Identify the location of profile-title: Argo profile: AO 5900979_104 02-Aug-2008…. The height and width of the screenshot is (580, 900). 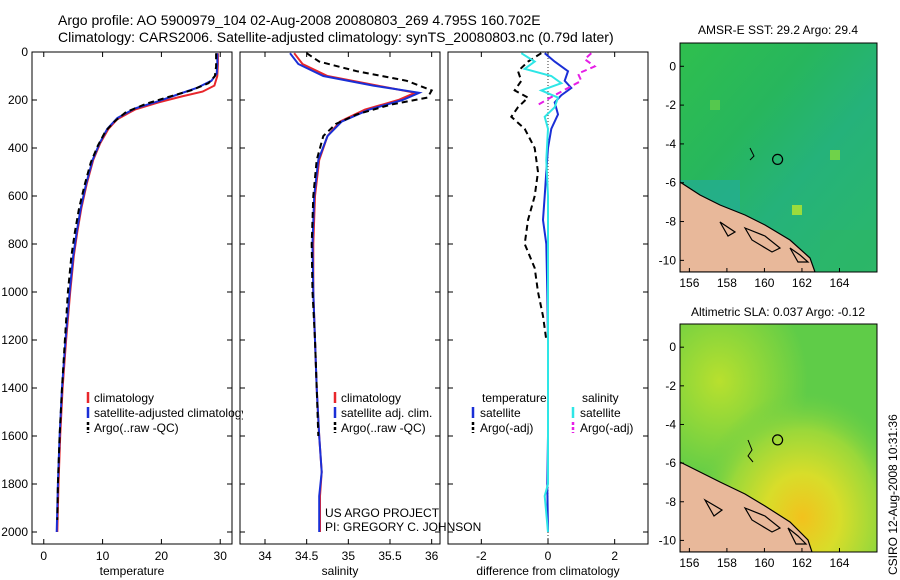
(299, 20).